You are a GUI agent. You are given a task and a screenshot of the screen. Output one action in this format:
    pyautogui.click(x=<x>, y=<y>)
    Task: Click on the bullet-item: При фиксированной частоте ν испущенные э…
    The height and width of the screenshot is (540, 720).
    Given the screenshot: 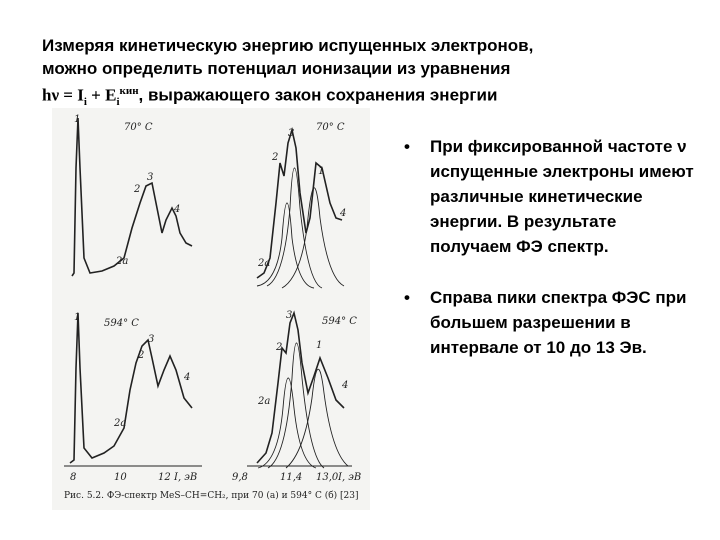 What is the action you would take?
    pyautogui.click(x=548, y=196)
    